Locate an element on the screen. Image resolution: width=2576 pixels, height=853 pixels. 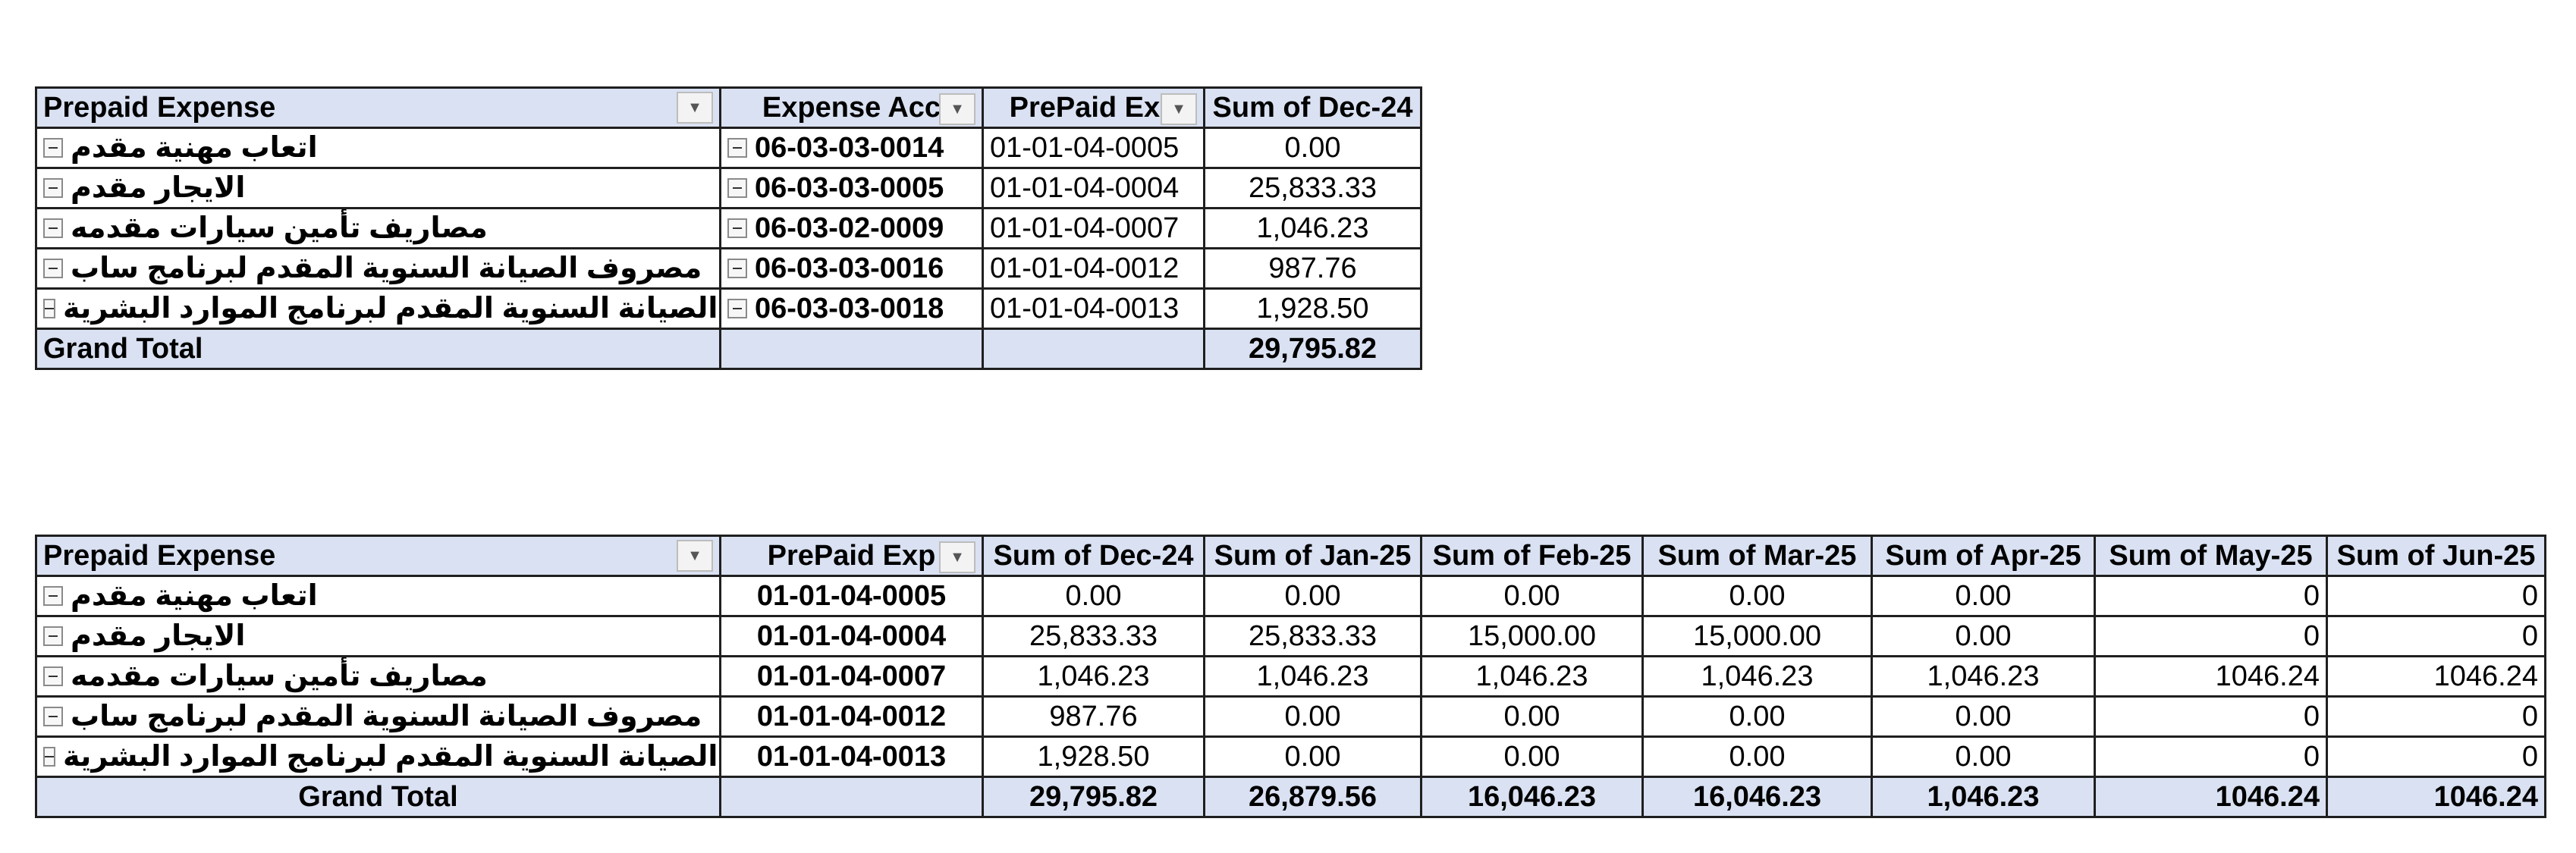
grand-total-value: 1,046.23 is located at coordinates (1983, 797).